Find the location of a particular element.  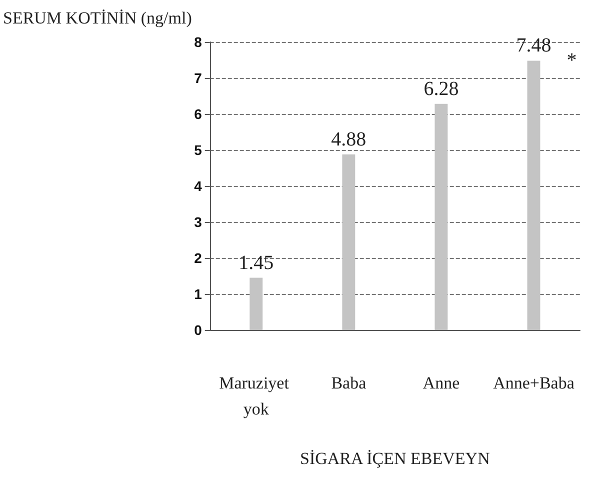

data-label: 7.48 is located at coordinates (534, 45).